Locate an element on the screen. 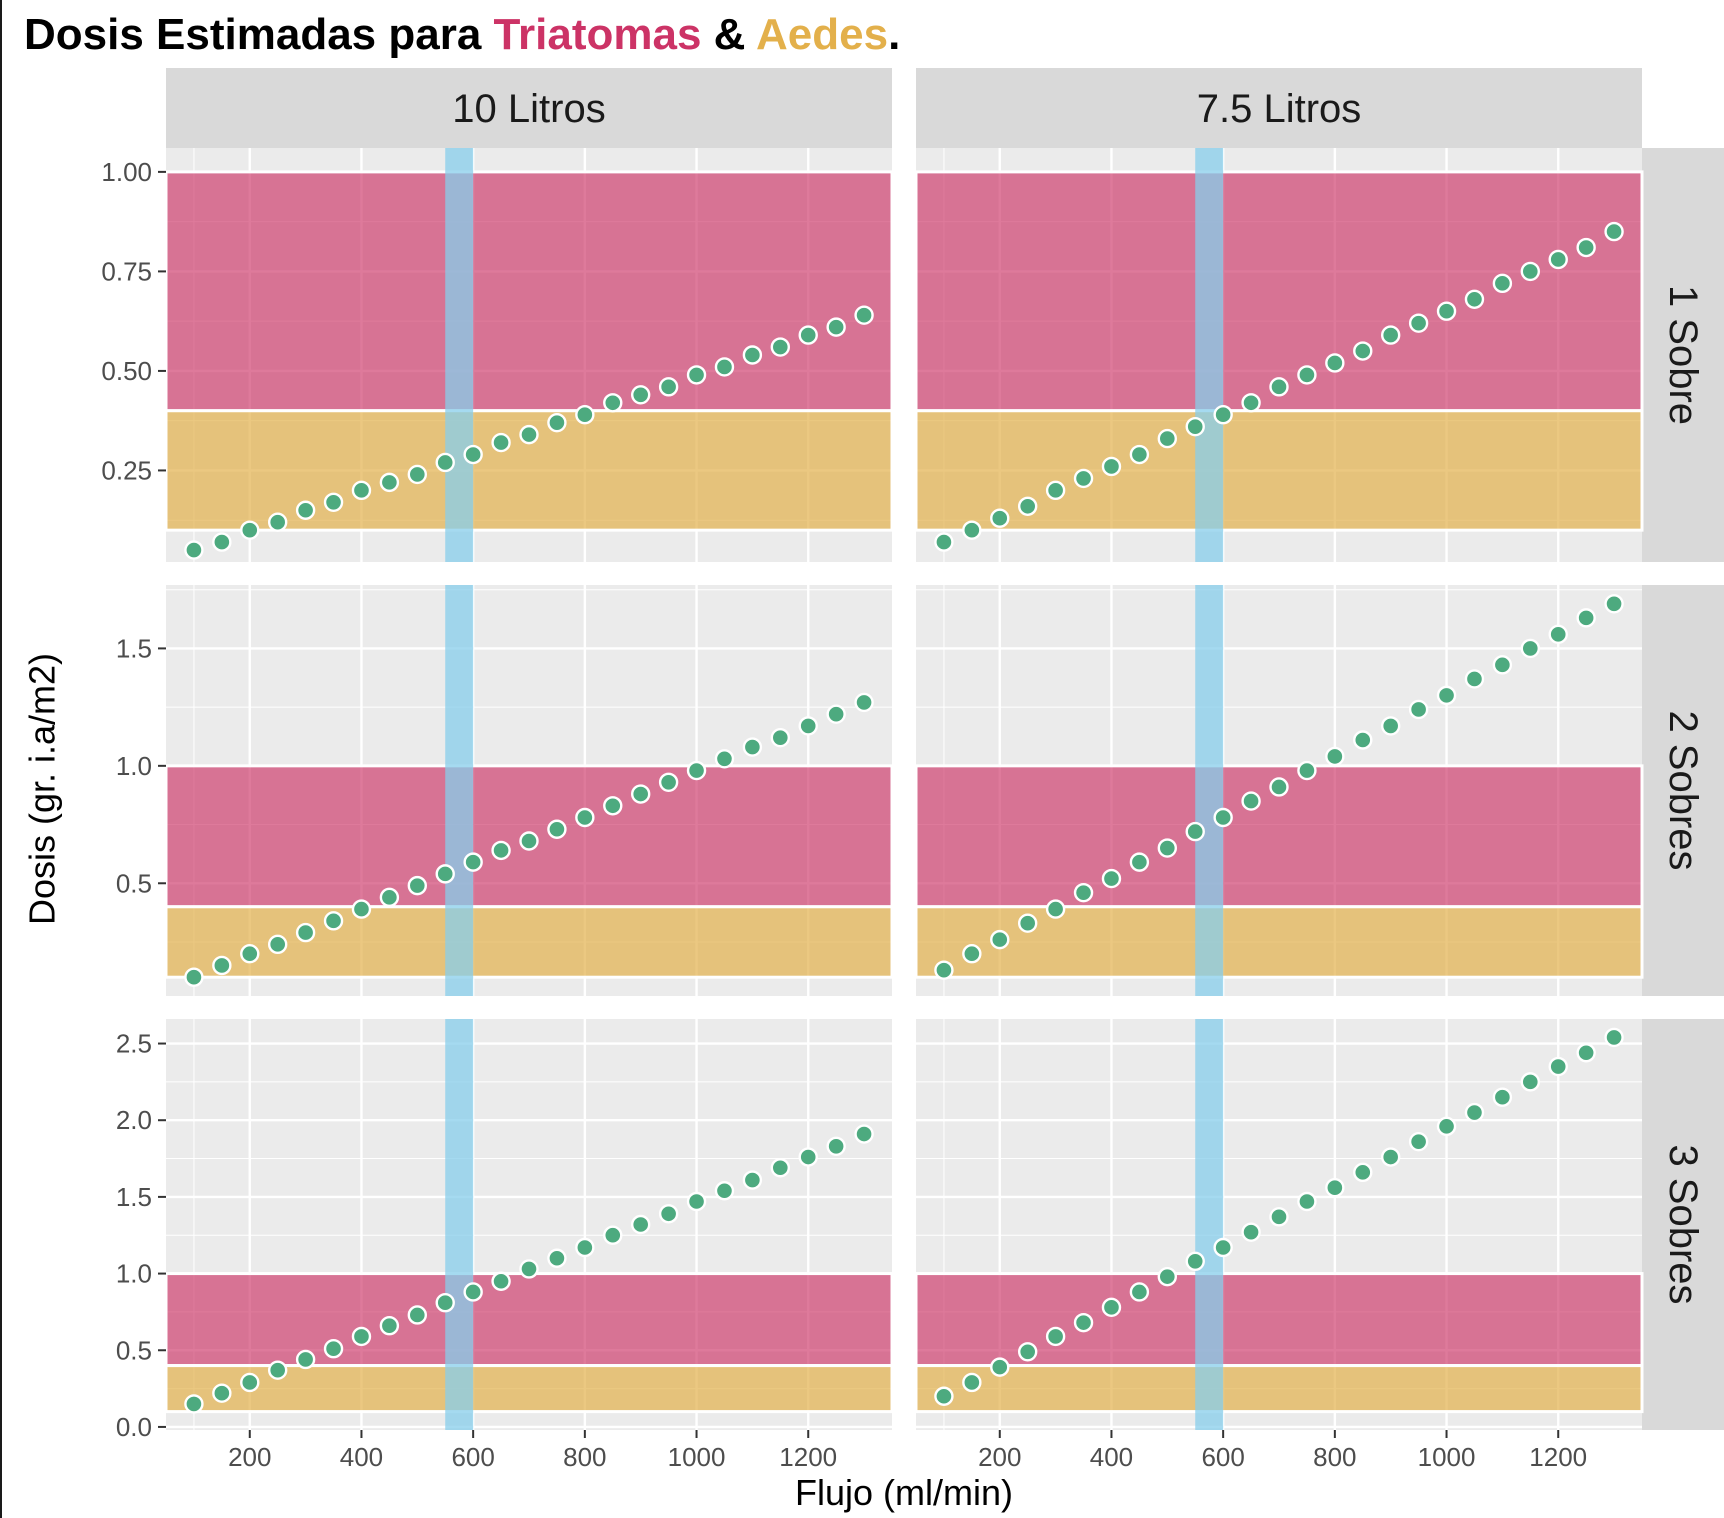  y-tick-label: 2.0 is located at coordinates (134, 1120).